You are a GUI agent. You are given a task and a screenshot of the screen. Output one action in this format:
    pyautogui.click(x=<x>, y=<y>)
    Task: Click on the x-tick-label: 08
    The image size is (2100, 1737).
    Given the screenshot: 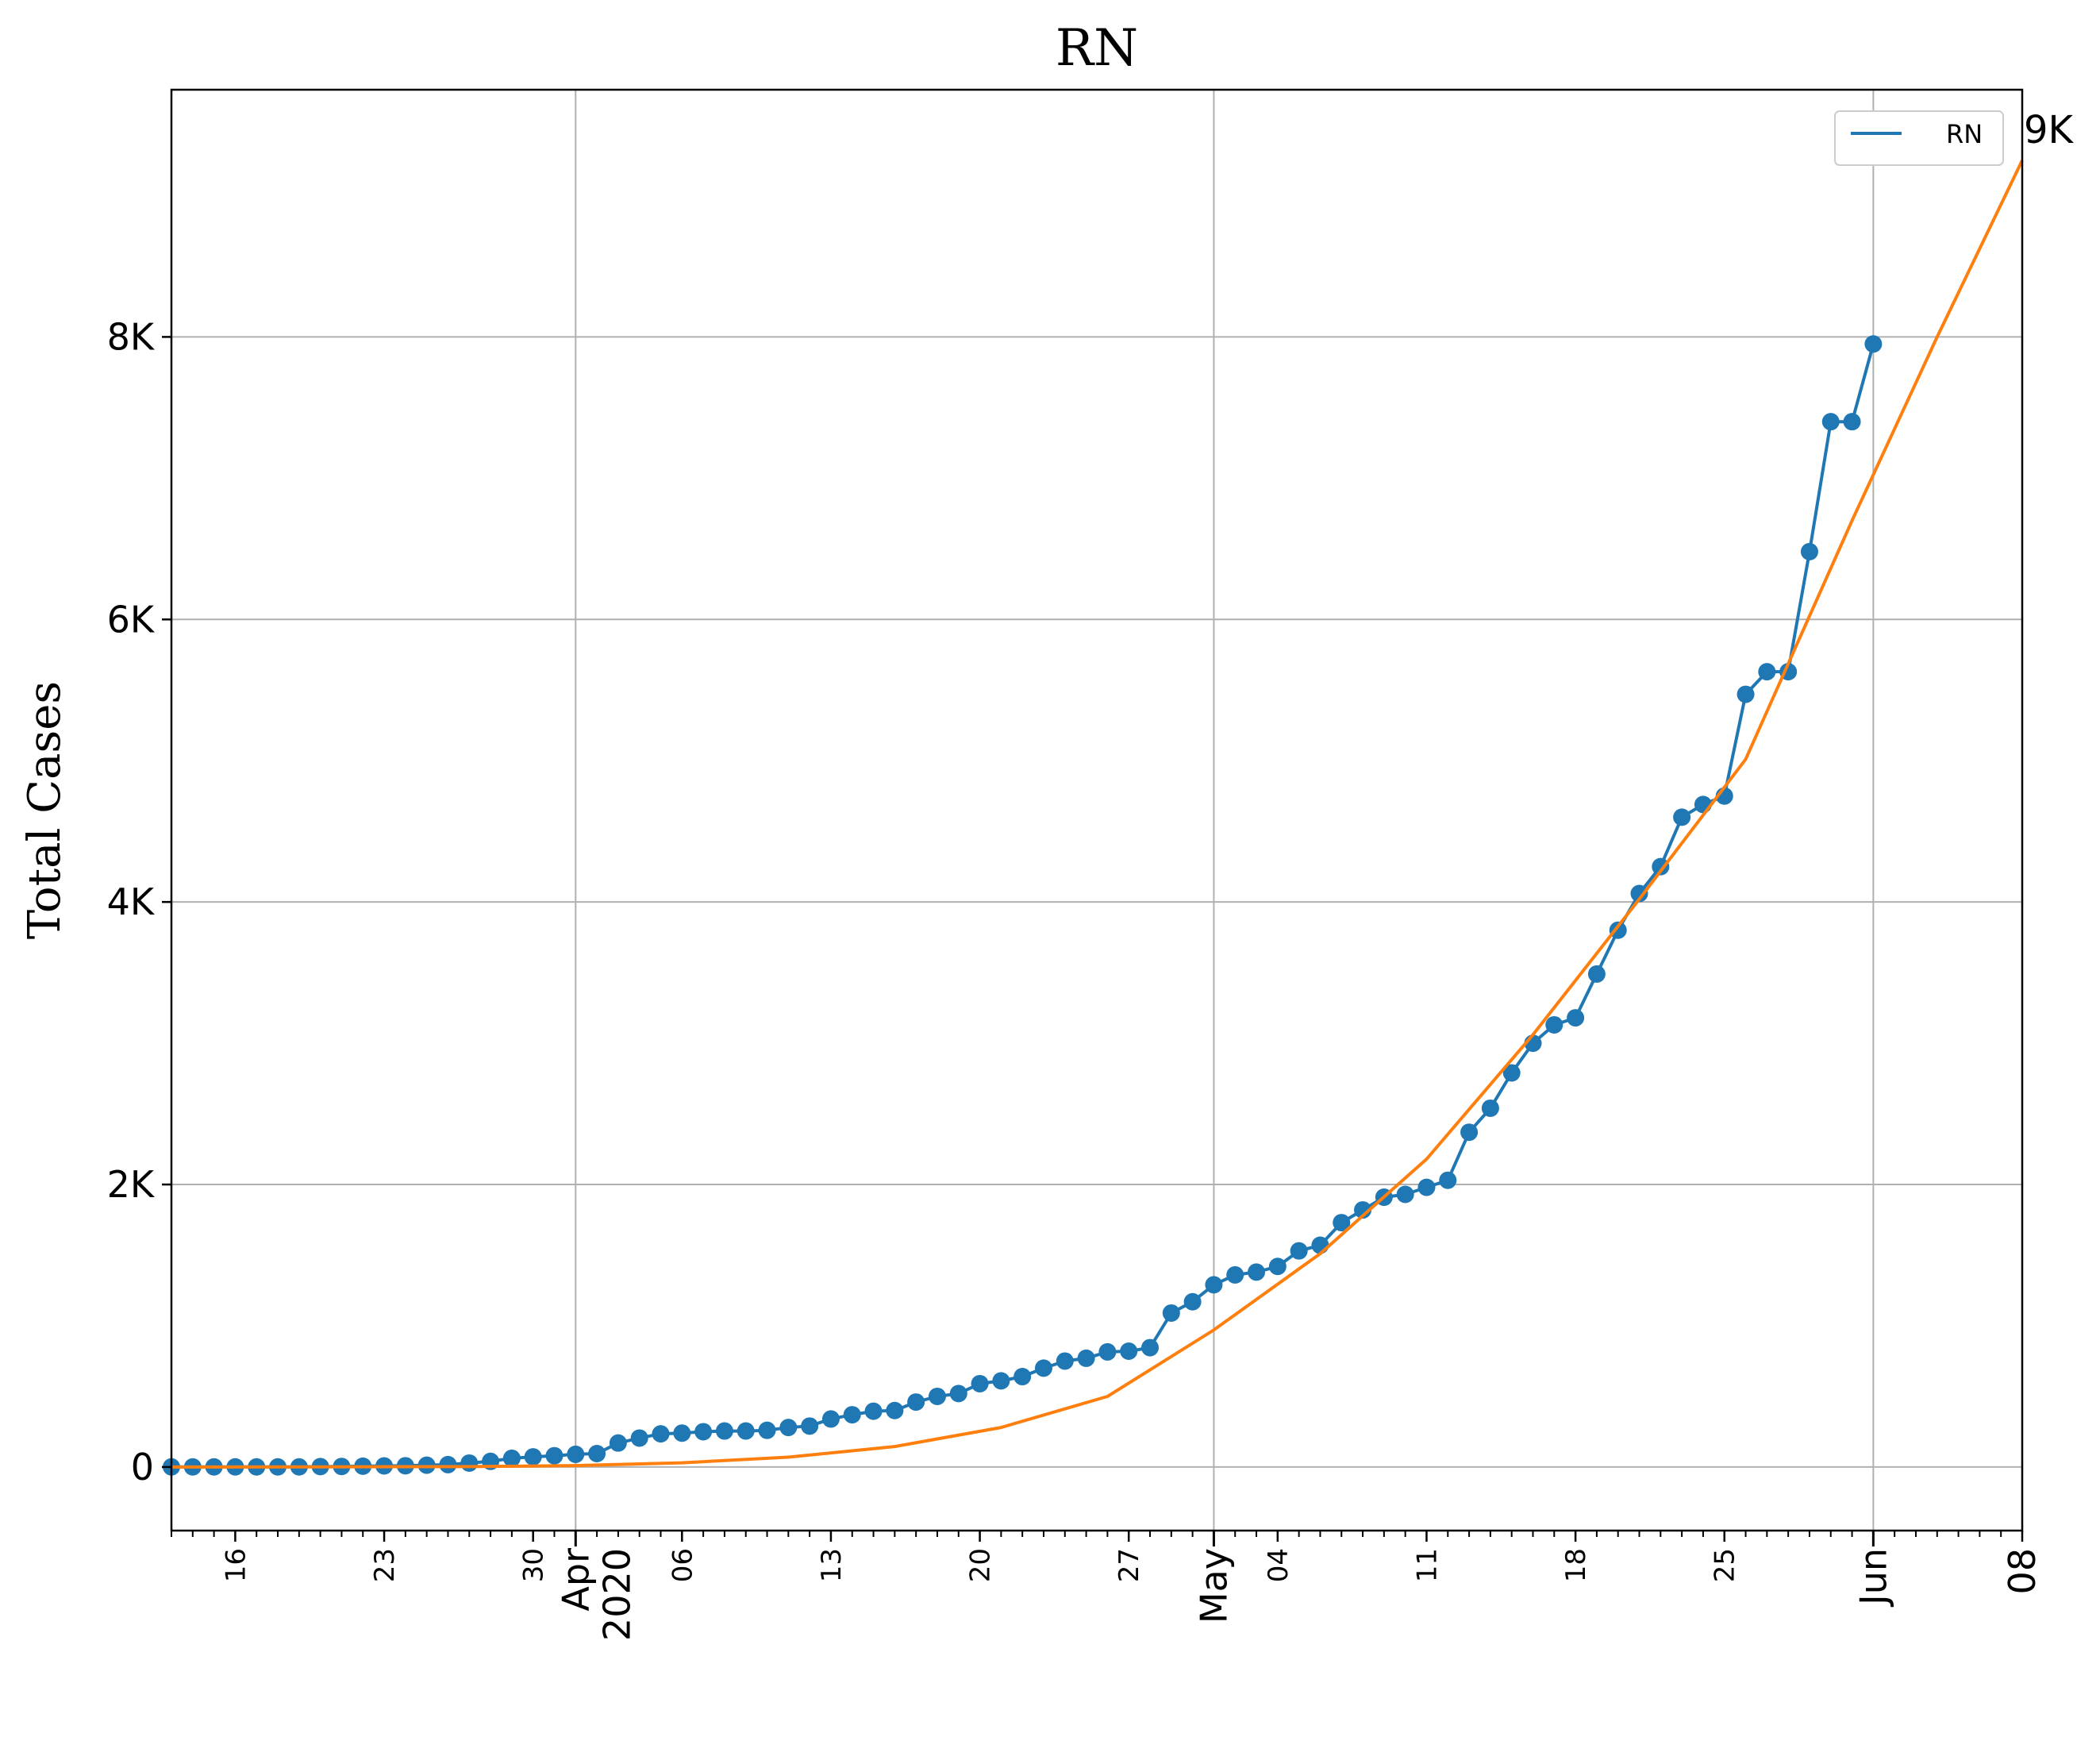 What is the action you would take?
    pyautogui.click(x=2022, y=1571)
    